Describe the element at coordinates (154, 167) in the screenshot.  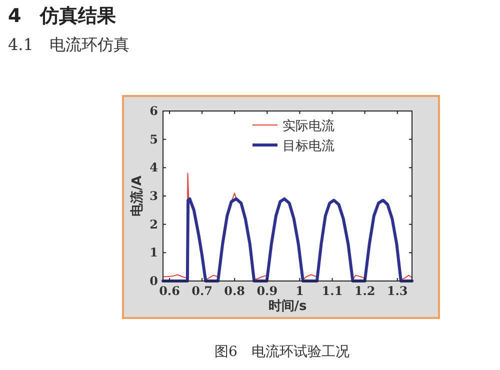
I see `y-tick-label: 4` at that location.